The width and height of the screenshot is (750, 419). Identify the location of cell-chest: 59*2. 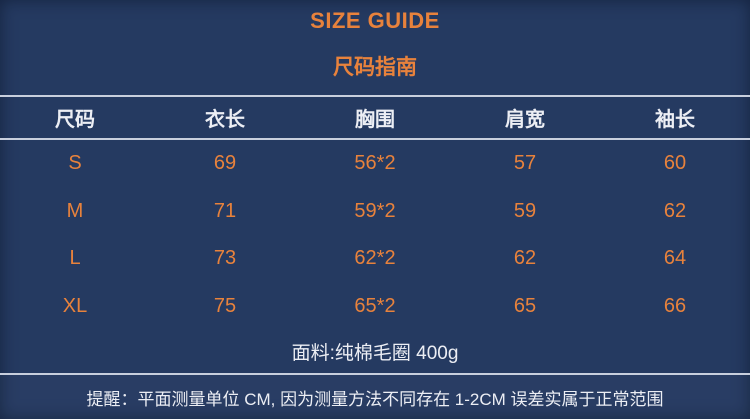
(375, 210).